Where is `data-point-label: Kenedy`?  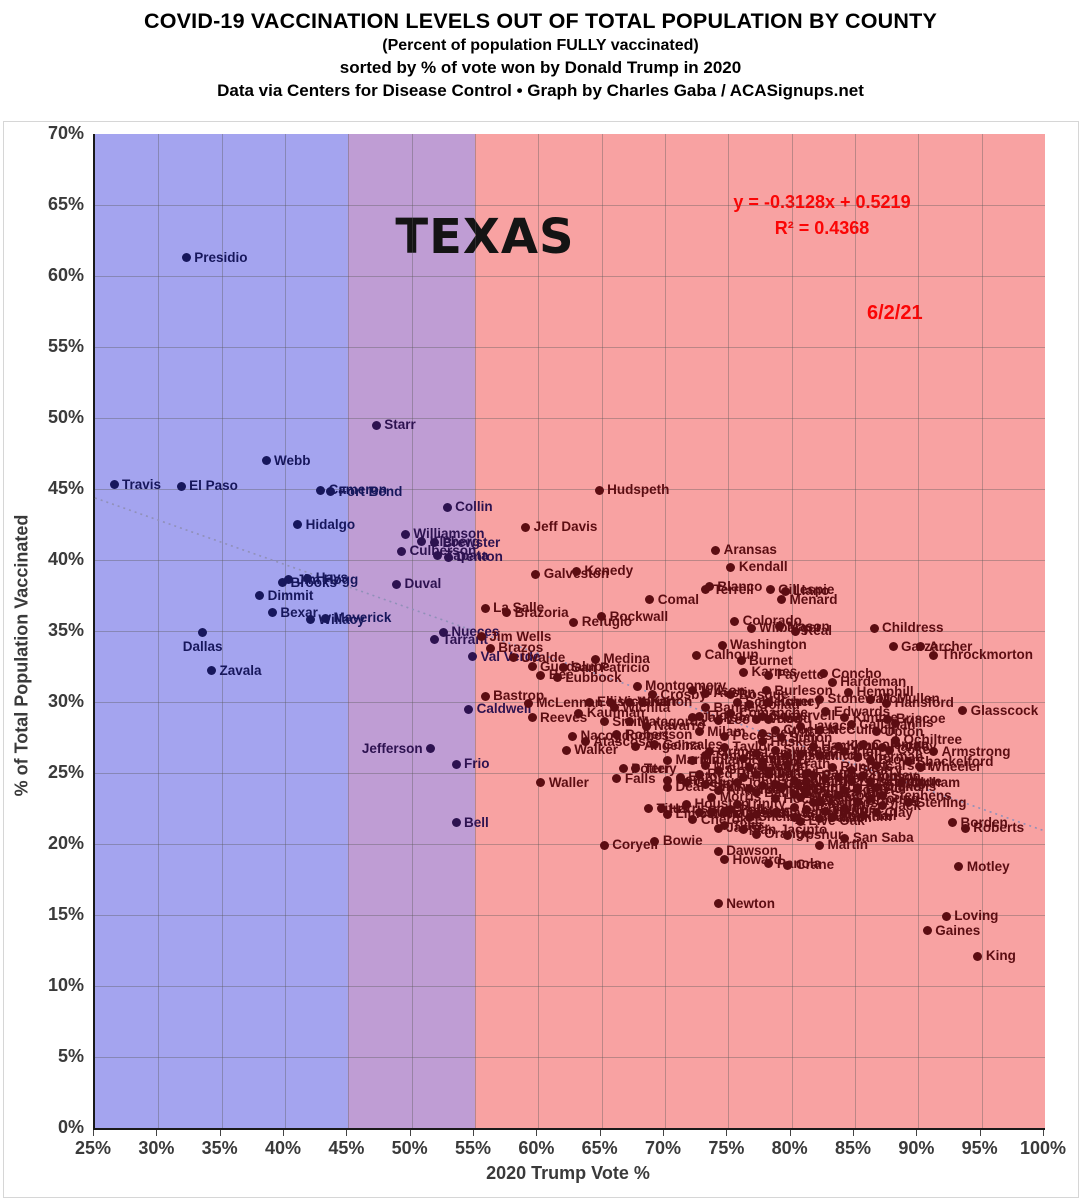 data-point-label: Kenedy is located at coordinates (609, 571).